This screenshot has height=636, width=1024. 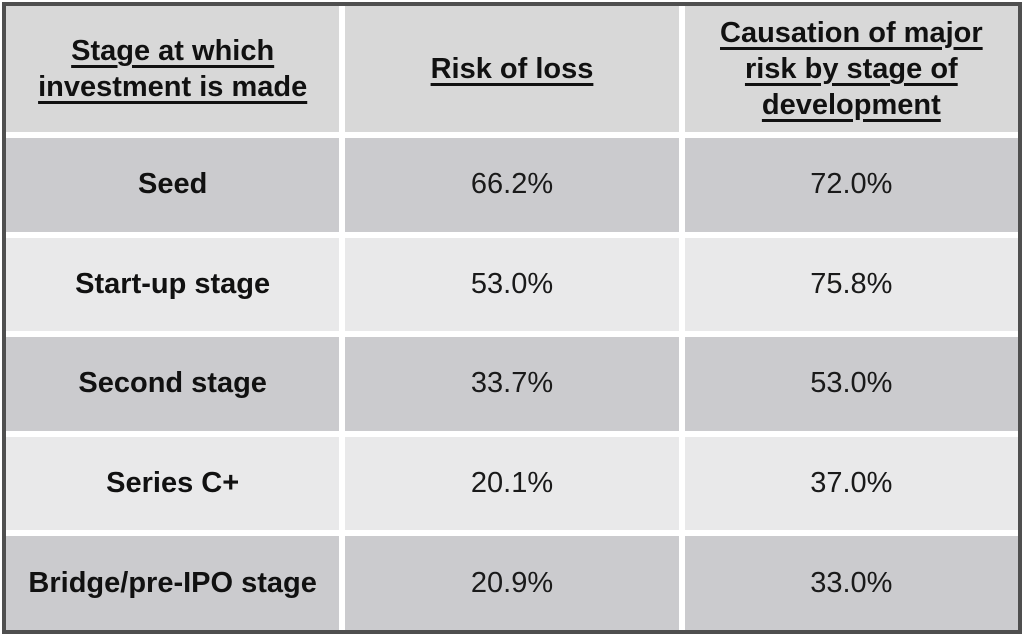 I want to click on risk-of-loss-value-seed: 66.2%, so click(x=512, y=185).